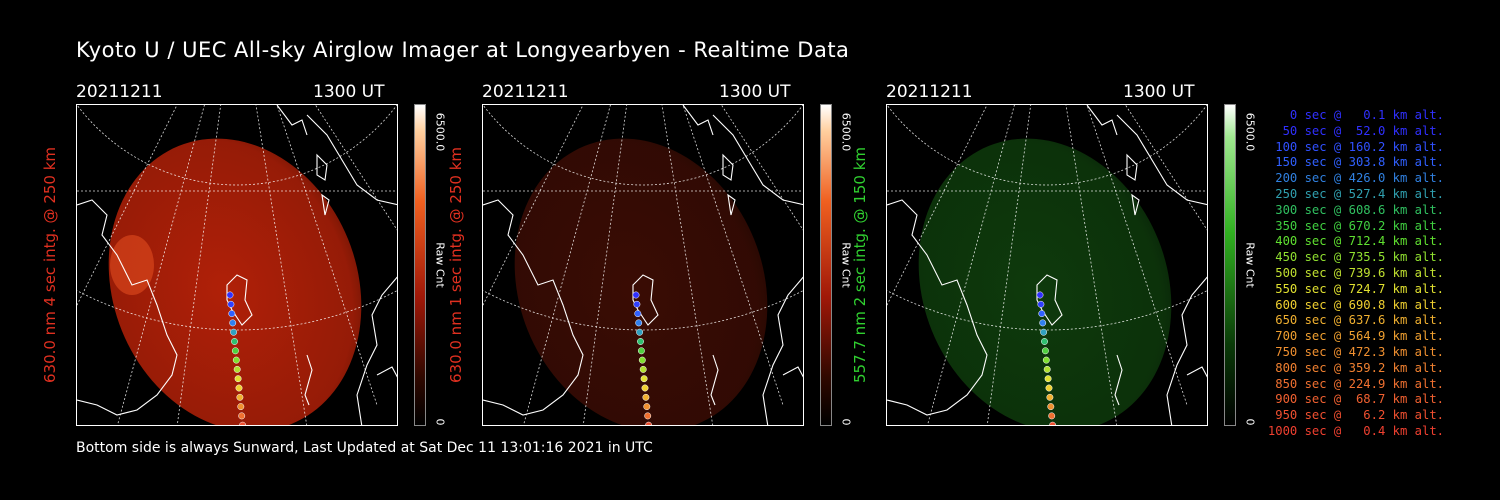  Describe the element at coordinates (1359, 336) in the screenshot. I see `legend-entry: 700 sec @ 564.9 km alt.` at that location.